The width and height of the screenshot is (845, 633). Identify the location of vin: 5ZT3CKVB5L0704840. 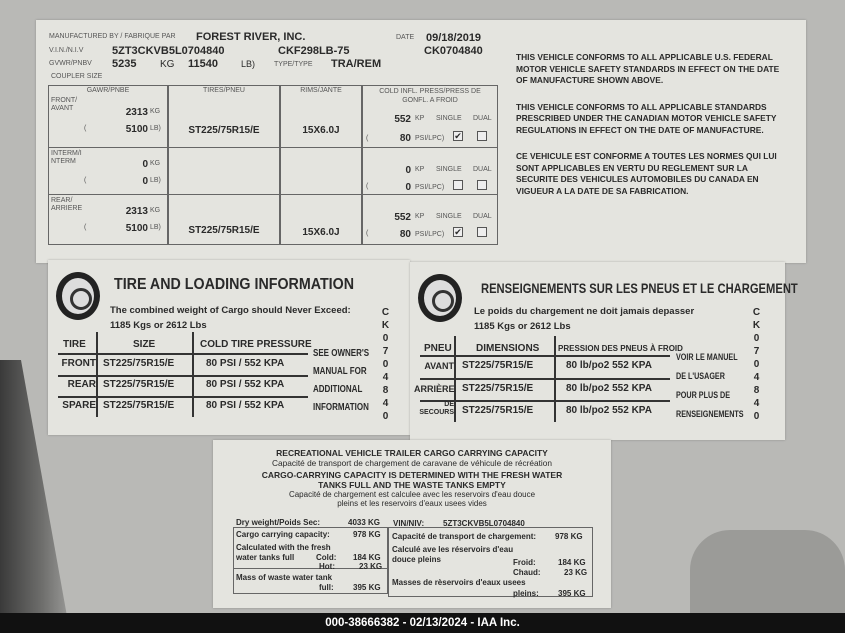
(168, 51).